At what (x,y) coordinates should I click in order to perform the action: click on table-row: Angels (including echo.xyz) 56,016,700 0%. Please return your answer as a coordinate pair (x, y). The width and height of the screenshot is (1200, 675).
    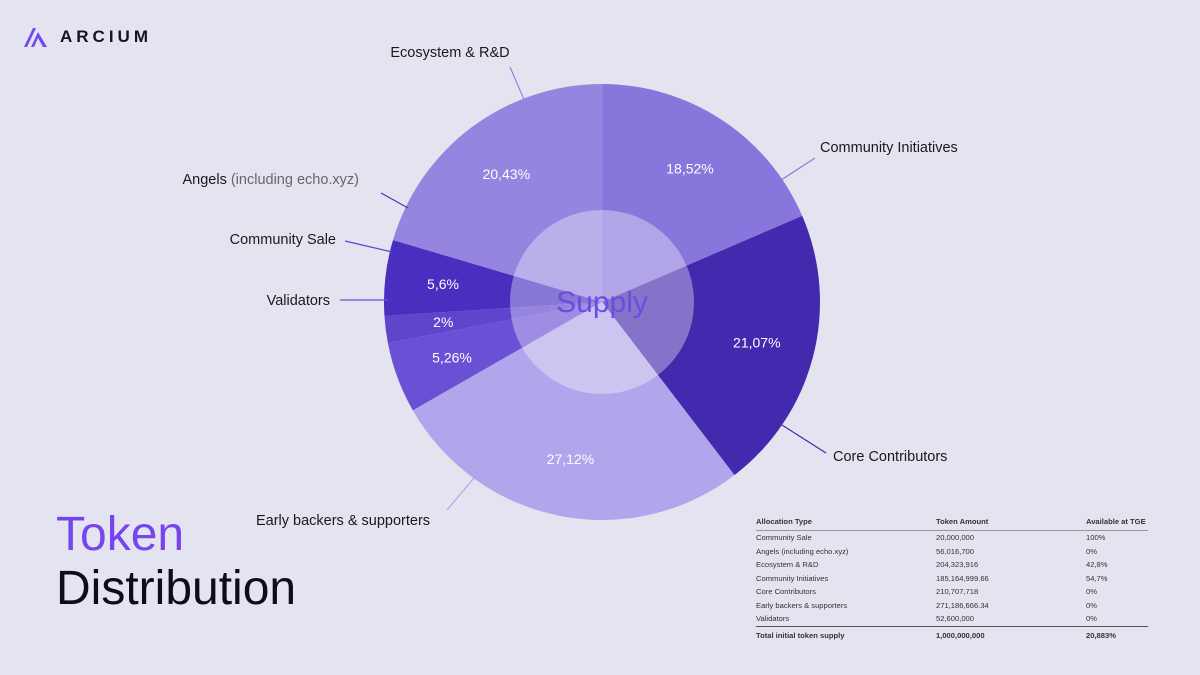
    Looking at the image, I should click on (952, 552).